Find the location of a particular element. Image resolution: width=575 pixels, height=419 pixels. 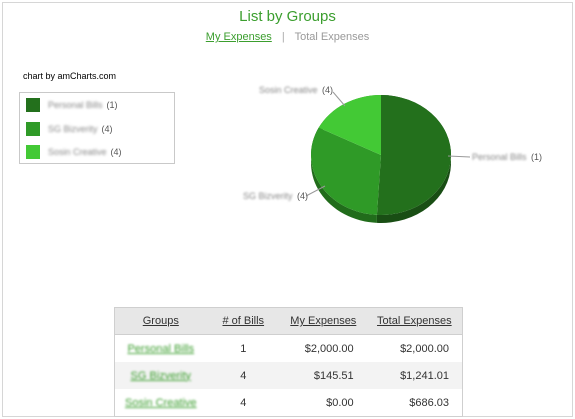

total-expenses-cell: $2,000.00 is located at coordinates (424, 348).